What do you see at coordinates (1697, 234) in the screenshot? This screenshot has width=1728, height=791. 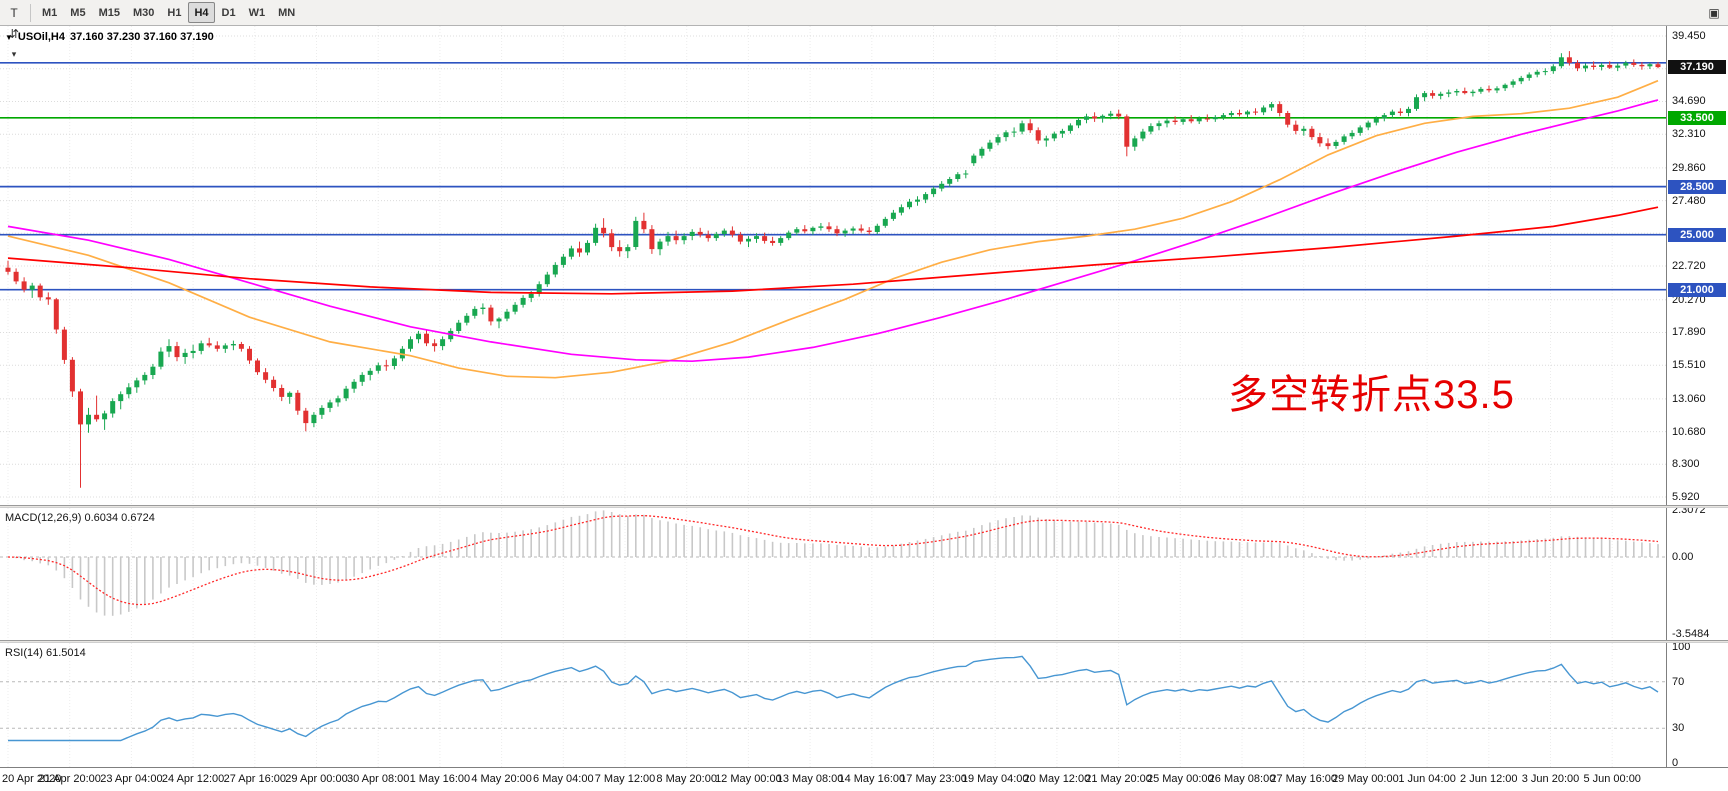 I see `hline-25000-badge: 25.000` at bounding box center [1697, 234].